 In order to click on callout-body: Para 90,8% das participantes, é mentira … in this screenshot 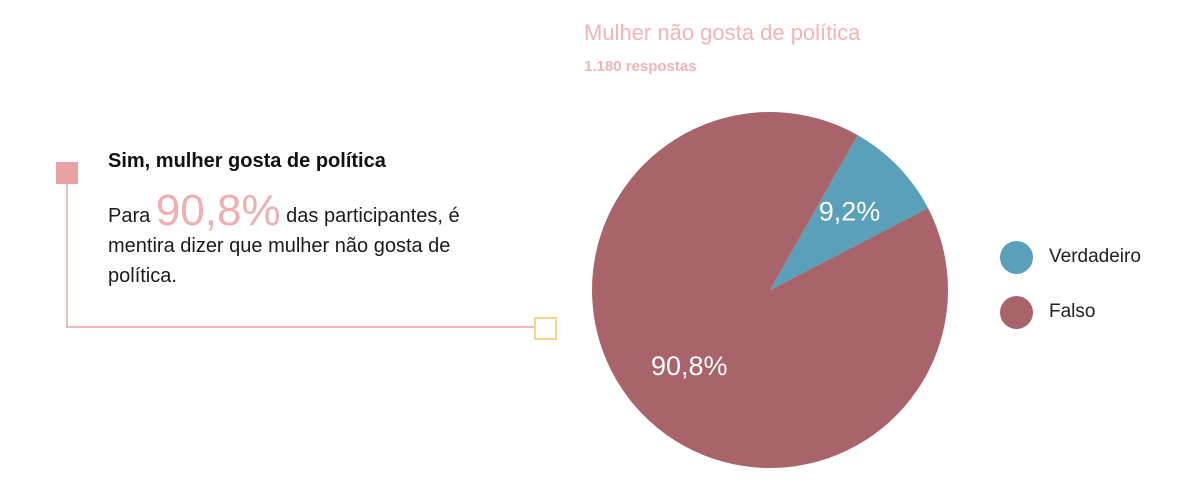, I will do `click(298, 240)`.